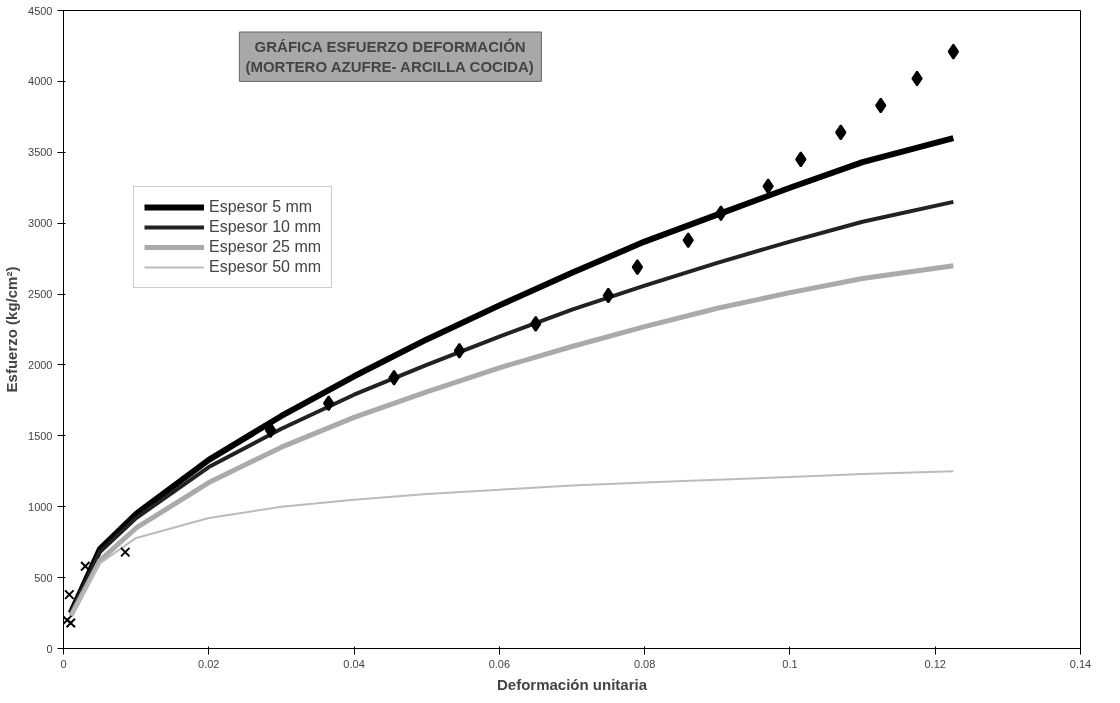 This screenshot has height=703, width=1120. What do you see at coordinates (261, 207) in the screenshot?
I see `legend-label: Espesor 5 mm` at bounding box center [261, 207].